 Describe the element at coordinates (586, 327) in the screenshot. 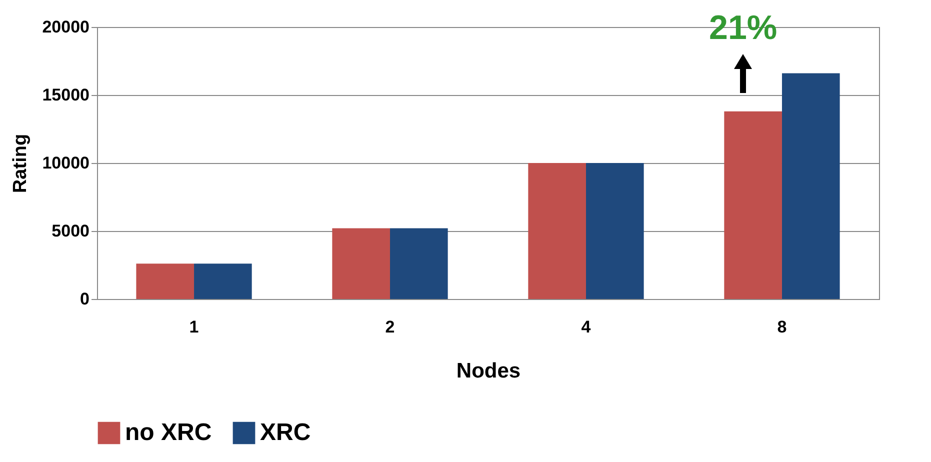

I see `x-tick-label: 4` at that location.